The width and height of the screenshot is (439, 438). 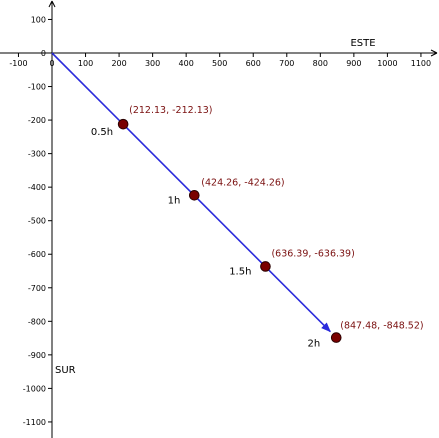 What do you see at coordinates (186, 63) in the screenshot?
I see `x-tick-label: 400` at bounding box center [186, 63].